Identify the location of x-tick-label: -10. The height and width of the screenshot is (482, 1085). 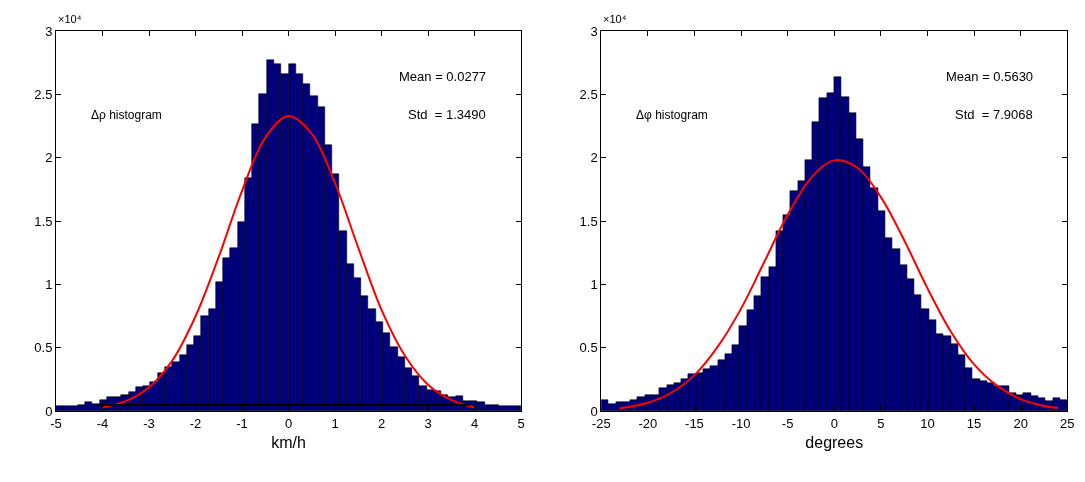
(741, 423).